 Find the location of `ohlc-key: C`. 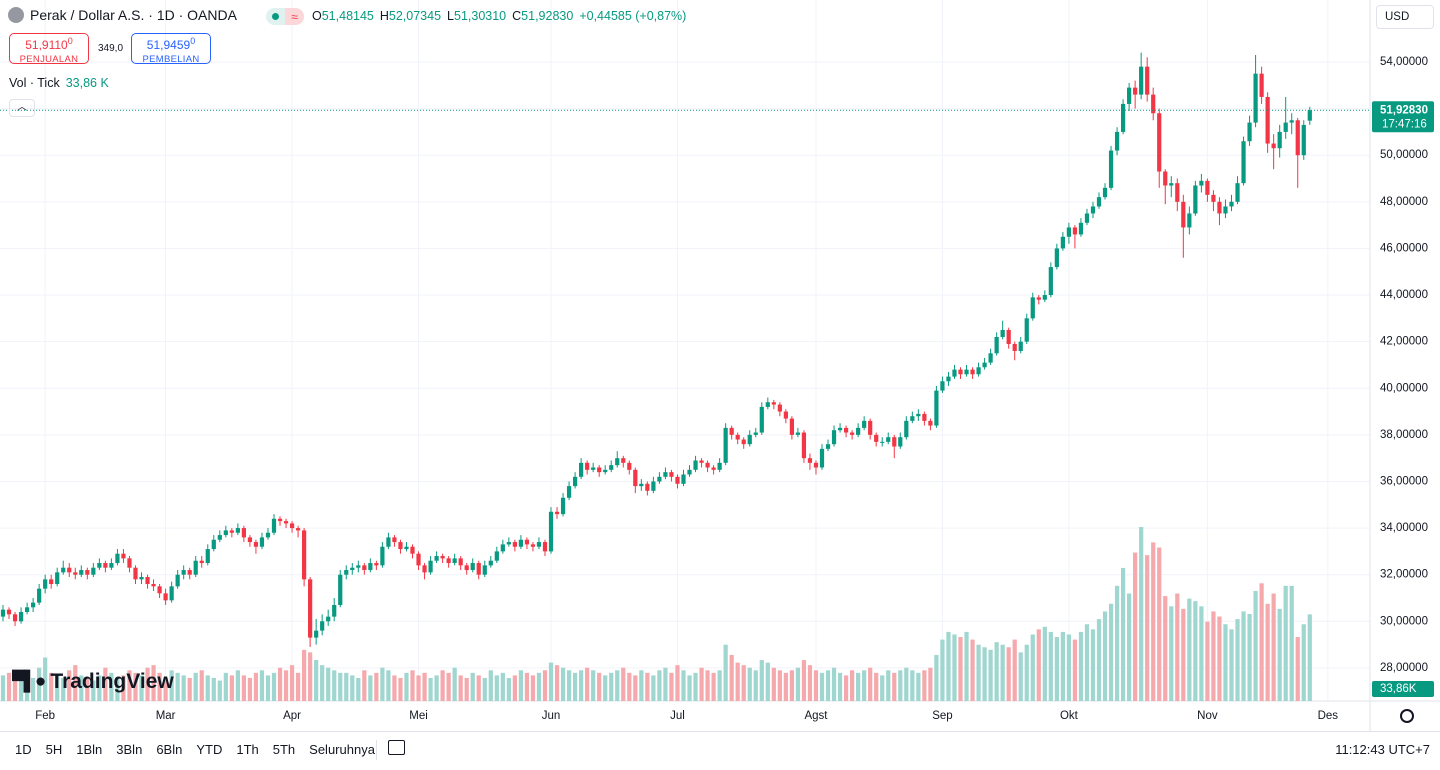

ohlc-key: C is located at coordinates (517, 16).